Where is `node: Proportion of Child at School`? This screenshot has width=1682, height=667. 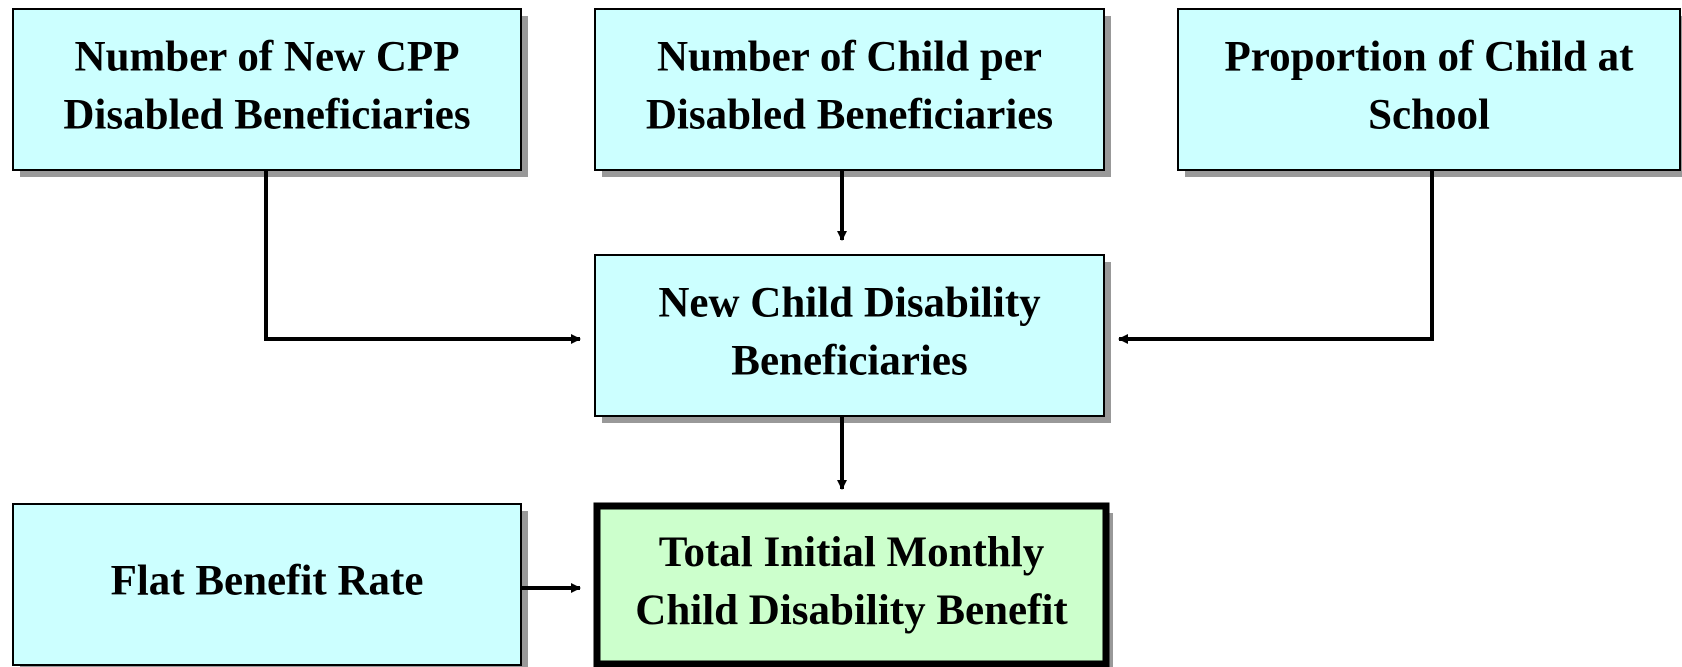
node: Proportion of Child at School is located at coordinates (1429, 92).